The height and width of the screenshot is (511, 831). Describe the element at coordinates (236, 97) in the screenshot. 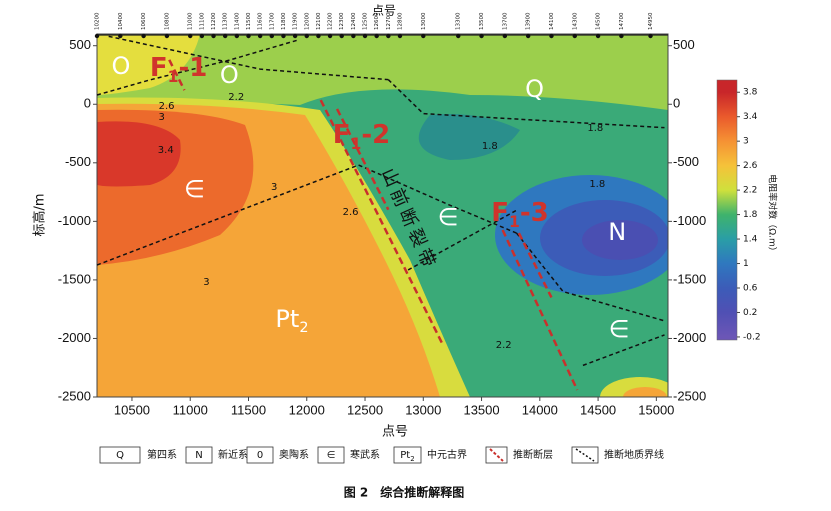

I see `contour-label: 2.2` at that location.